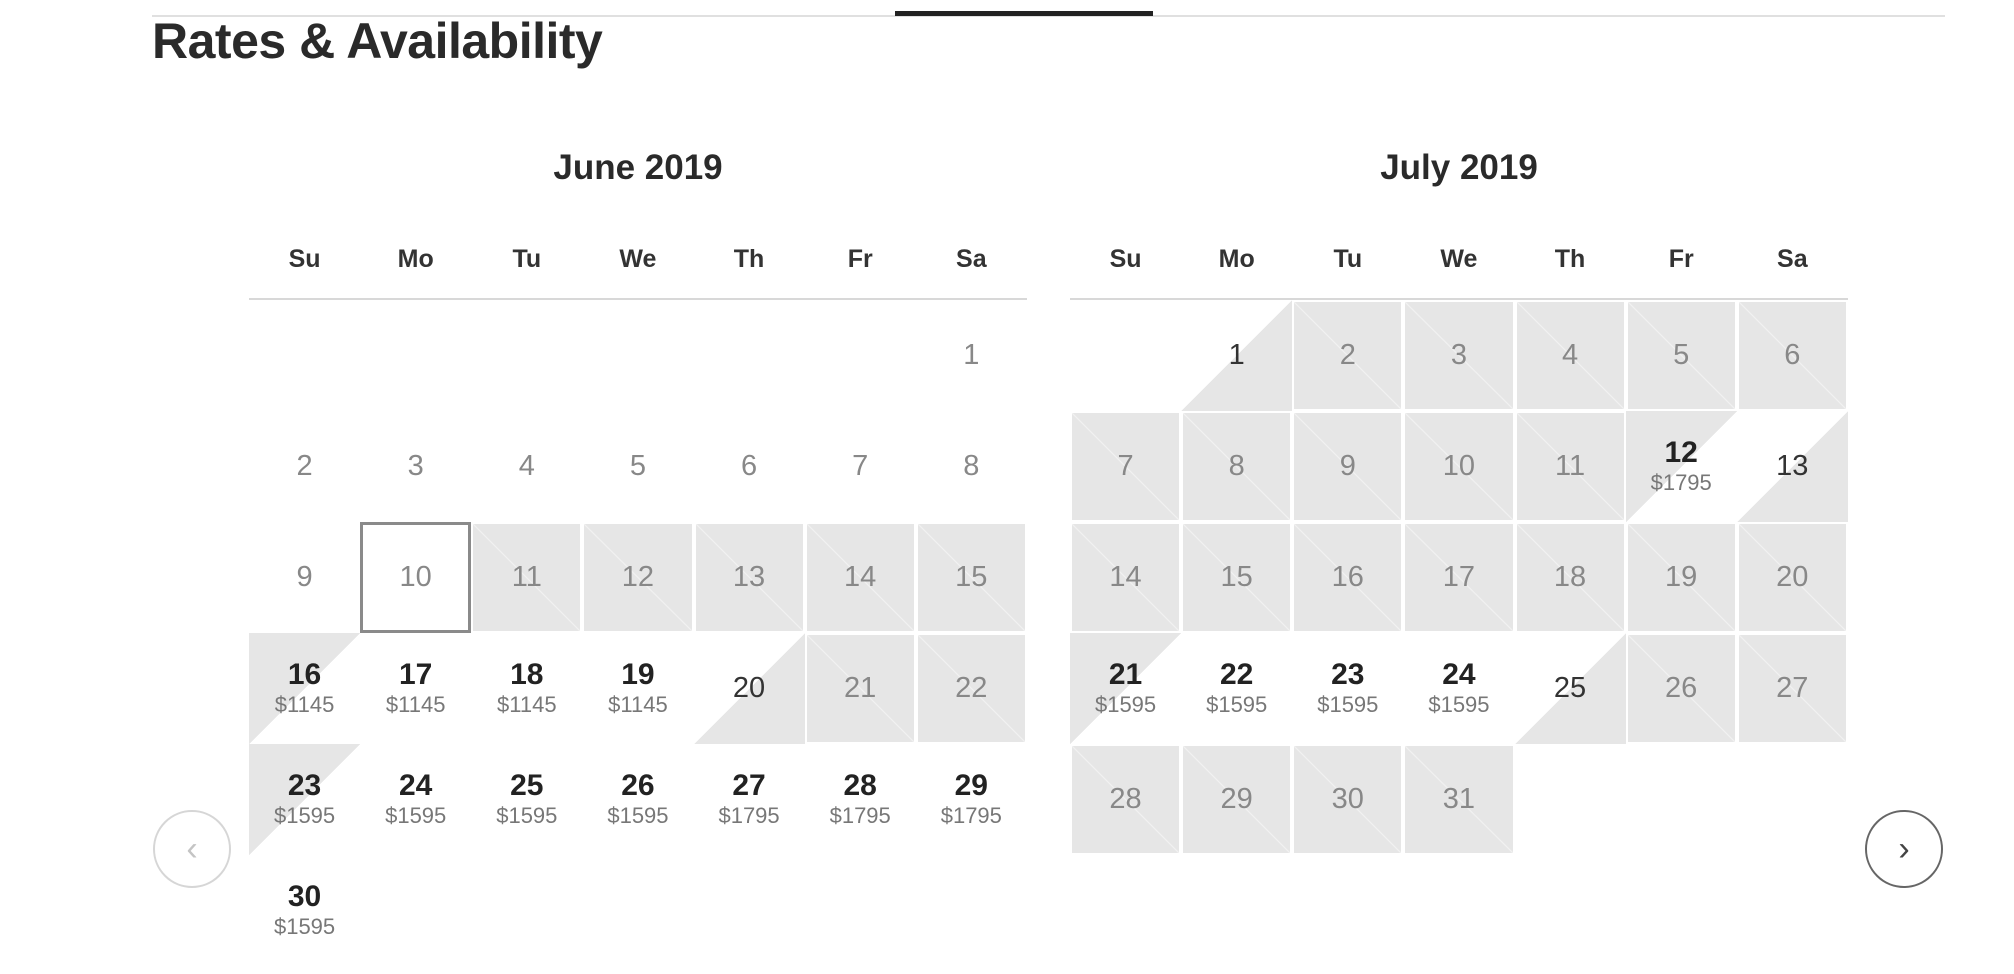 The width and height of the screenshot is (2014, 974). I want to click on day-cell: 25 $1595, so click(526, 799).